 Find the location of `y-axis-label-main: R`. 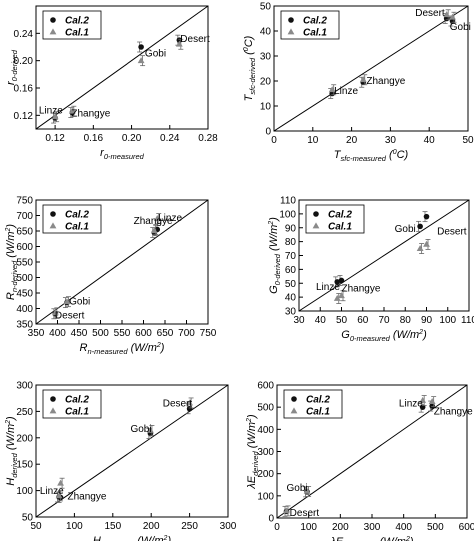

y-axis-label-main: R is located at coordinates (11, 296).